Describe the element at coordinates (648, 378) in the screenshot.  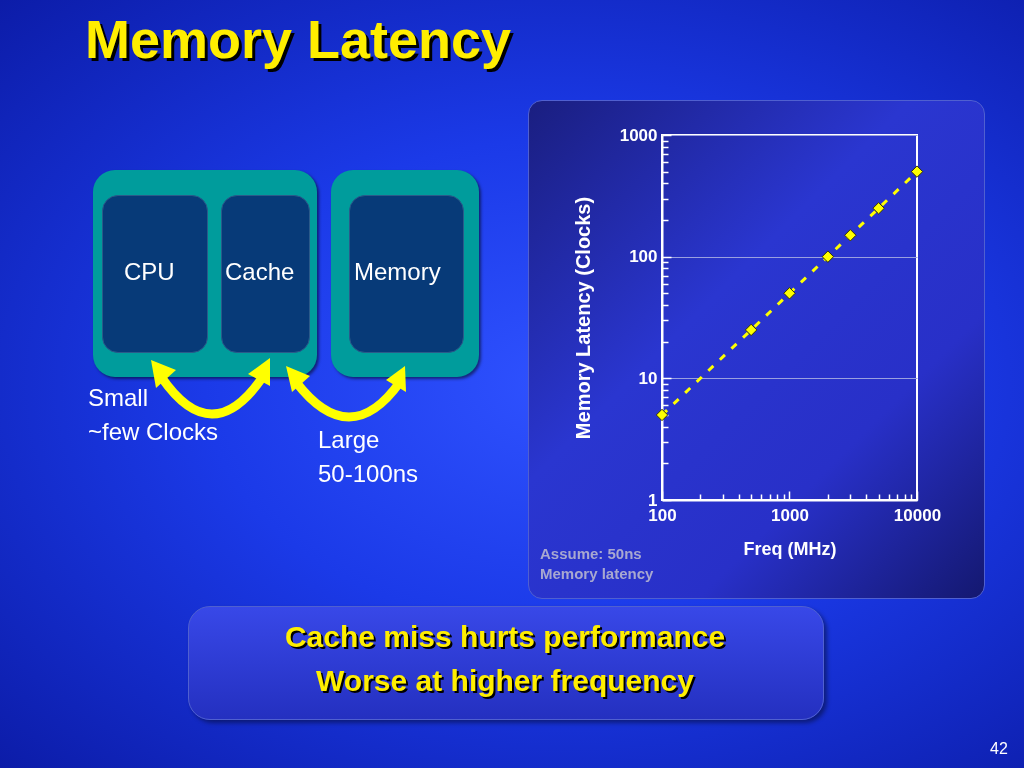
I see `y-tick-label: 10` at that location.